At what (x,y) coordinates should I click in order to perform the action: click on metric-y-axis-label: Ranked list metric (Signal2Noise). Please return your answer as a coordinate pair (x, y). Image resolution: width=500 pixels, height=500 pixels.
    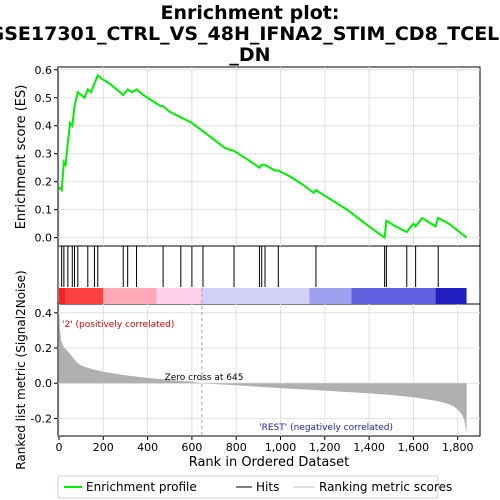
    Looking at the image, I should click on (21, 369).